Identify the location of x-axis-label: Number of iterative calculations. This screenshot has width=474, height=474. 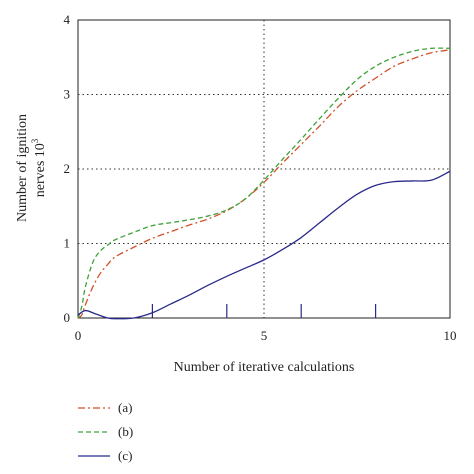
(264, 367).